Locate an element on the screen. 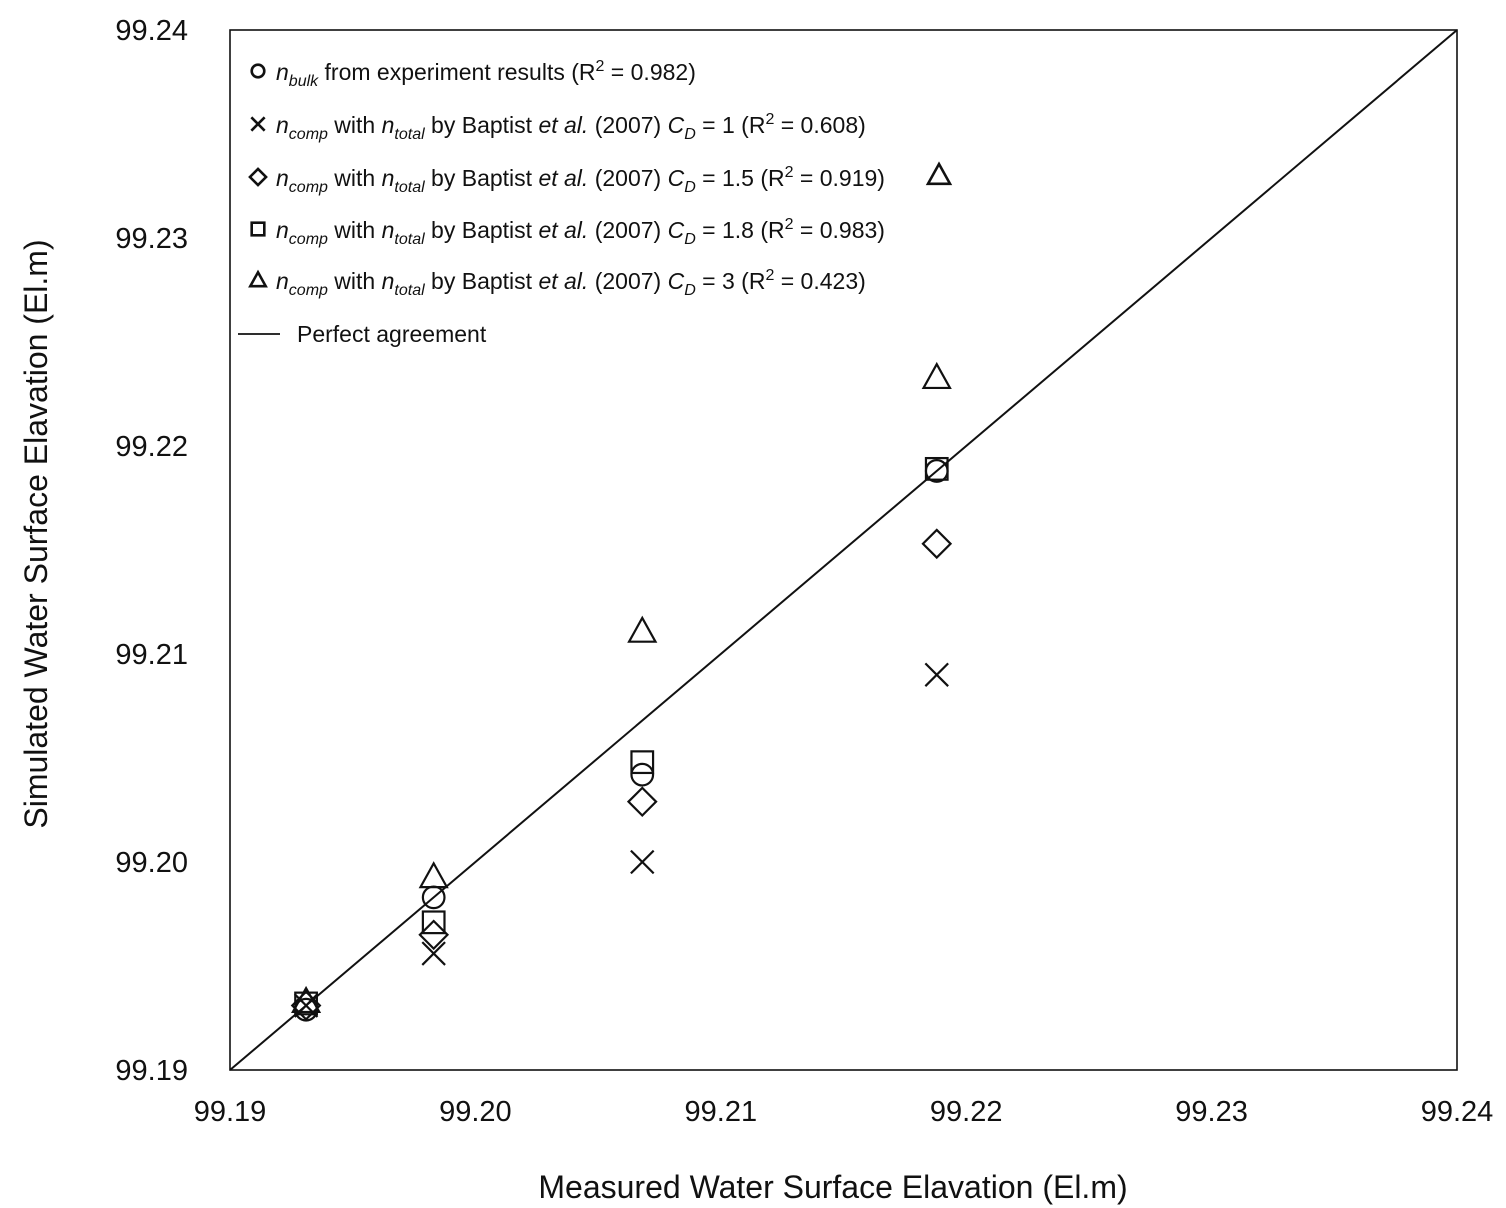 This screenshot has height=1208, width=1506. y-axis-ticks: 99.19 99.20 99.21 99.22 99.23 99.24 is located at coordinates (151, 551).